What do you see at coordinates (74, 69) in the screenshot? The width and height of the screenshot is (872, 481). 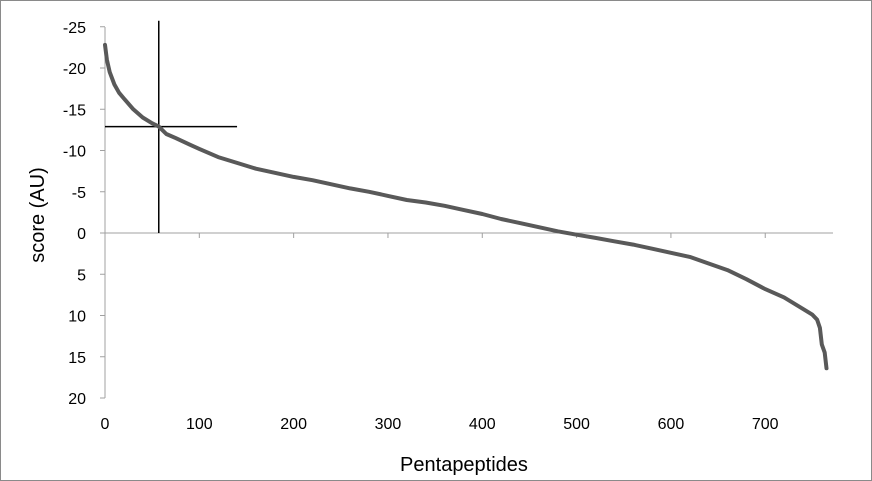 I see `y-tick-label: -20` at bounding box center [74, 69].